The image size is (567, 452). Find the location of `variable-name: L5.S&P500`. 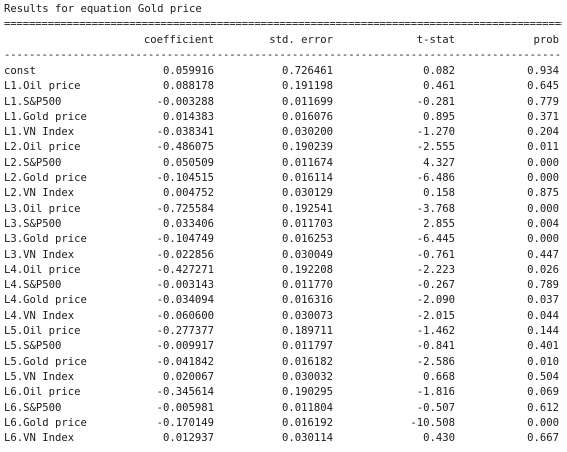

variable-name: L5.S&P500 is located at coordinates (33, 346).